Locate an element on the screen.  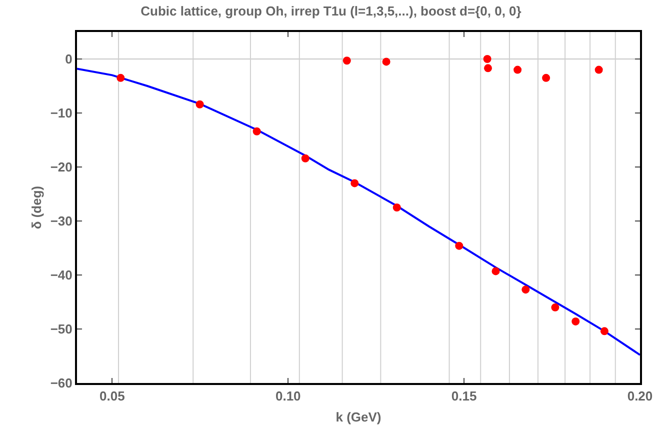
x-tick-label: 0.15 is located at coordinates (464, 396).